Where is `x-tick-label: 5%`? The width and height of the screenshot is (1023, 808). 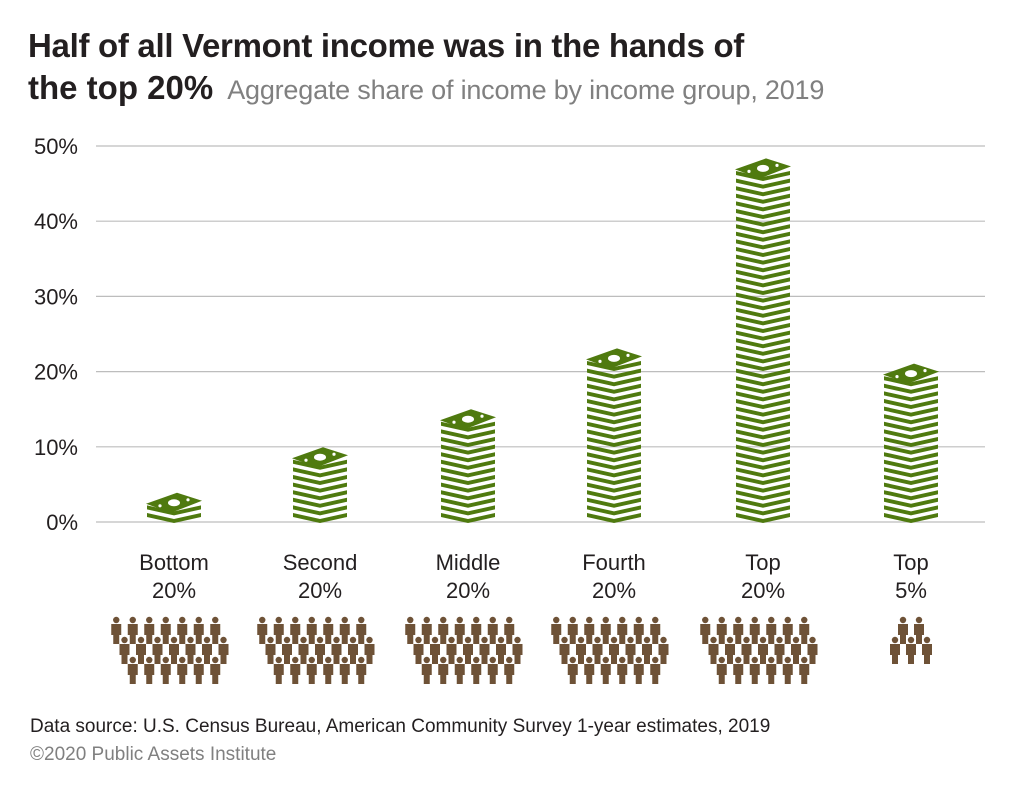 x-tick-label: 5% is located at coordinates (911, 590).